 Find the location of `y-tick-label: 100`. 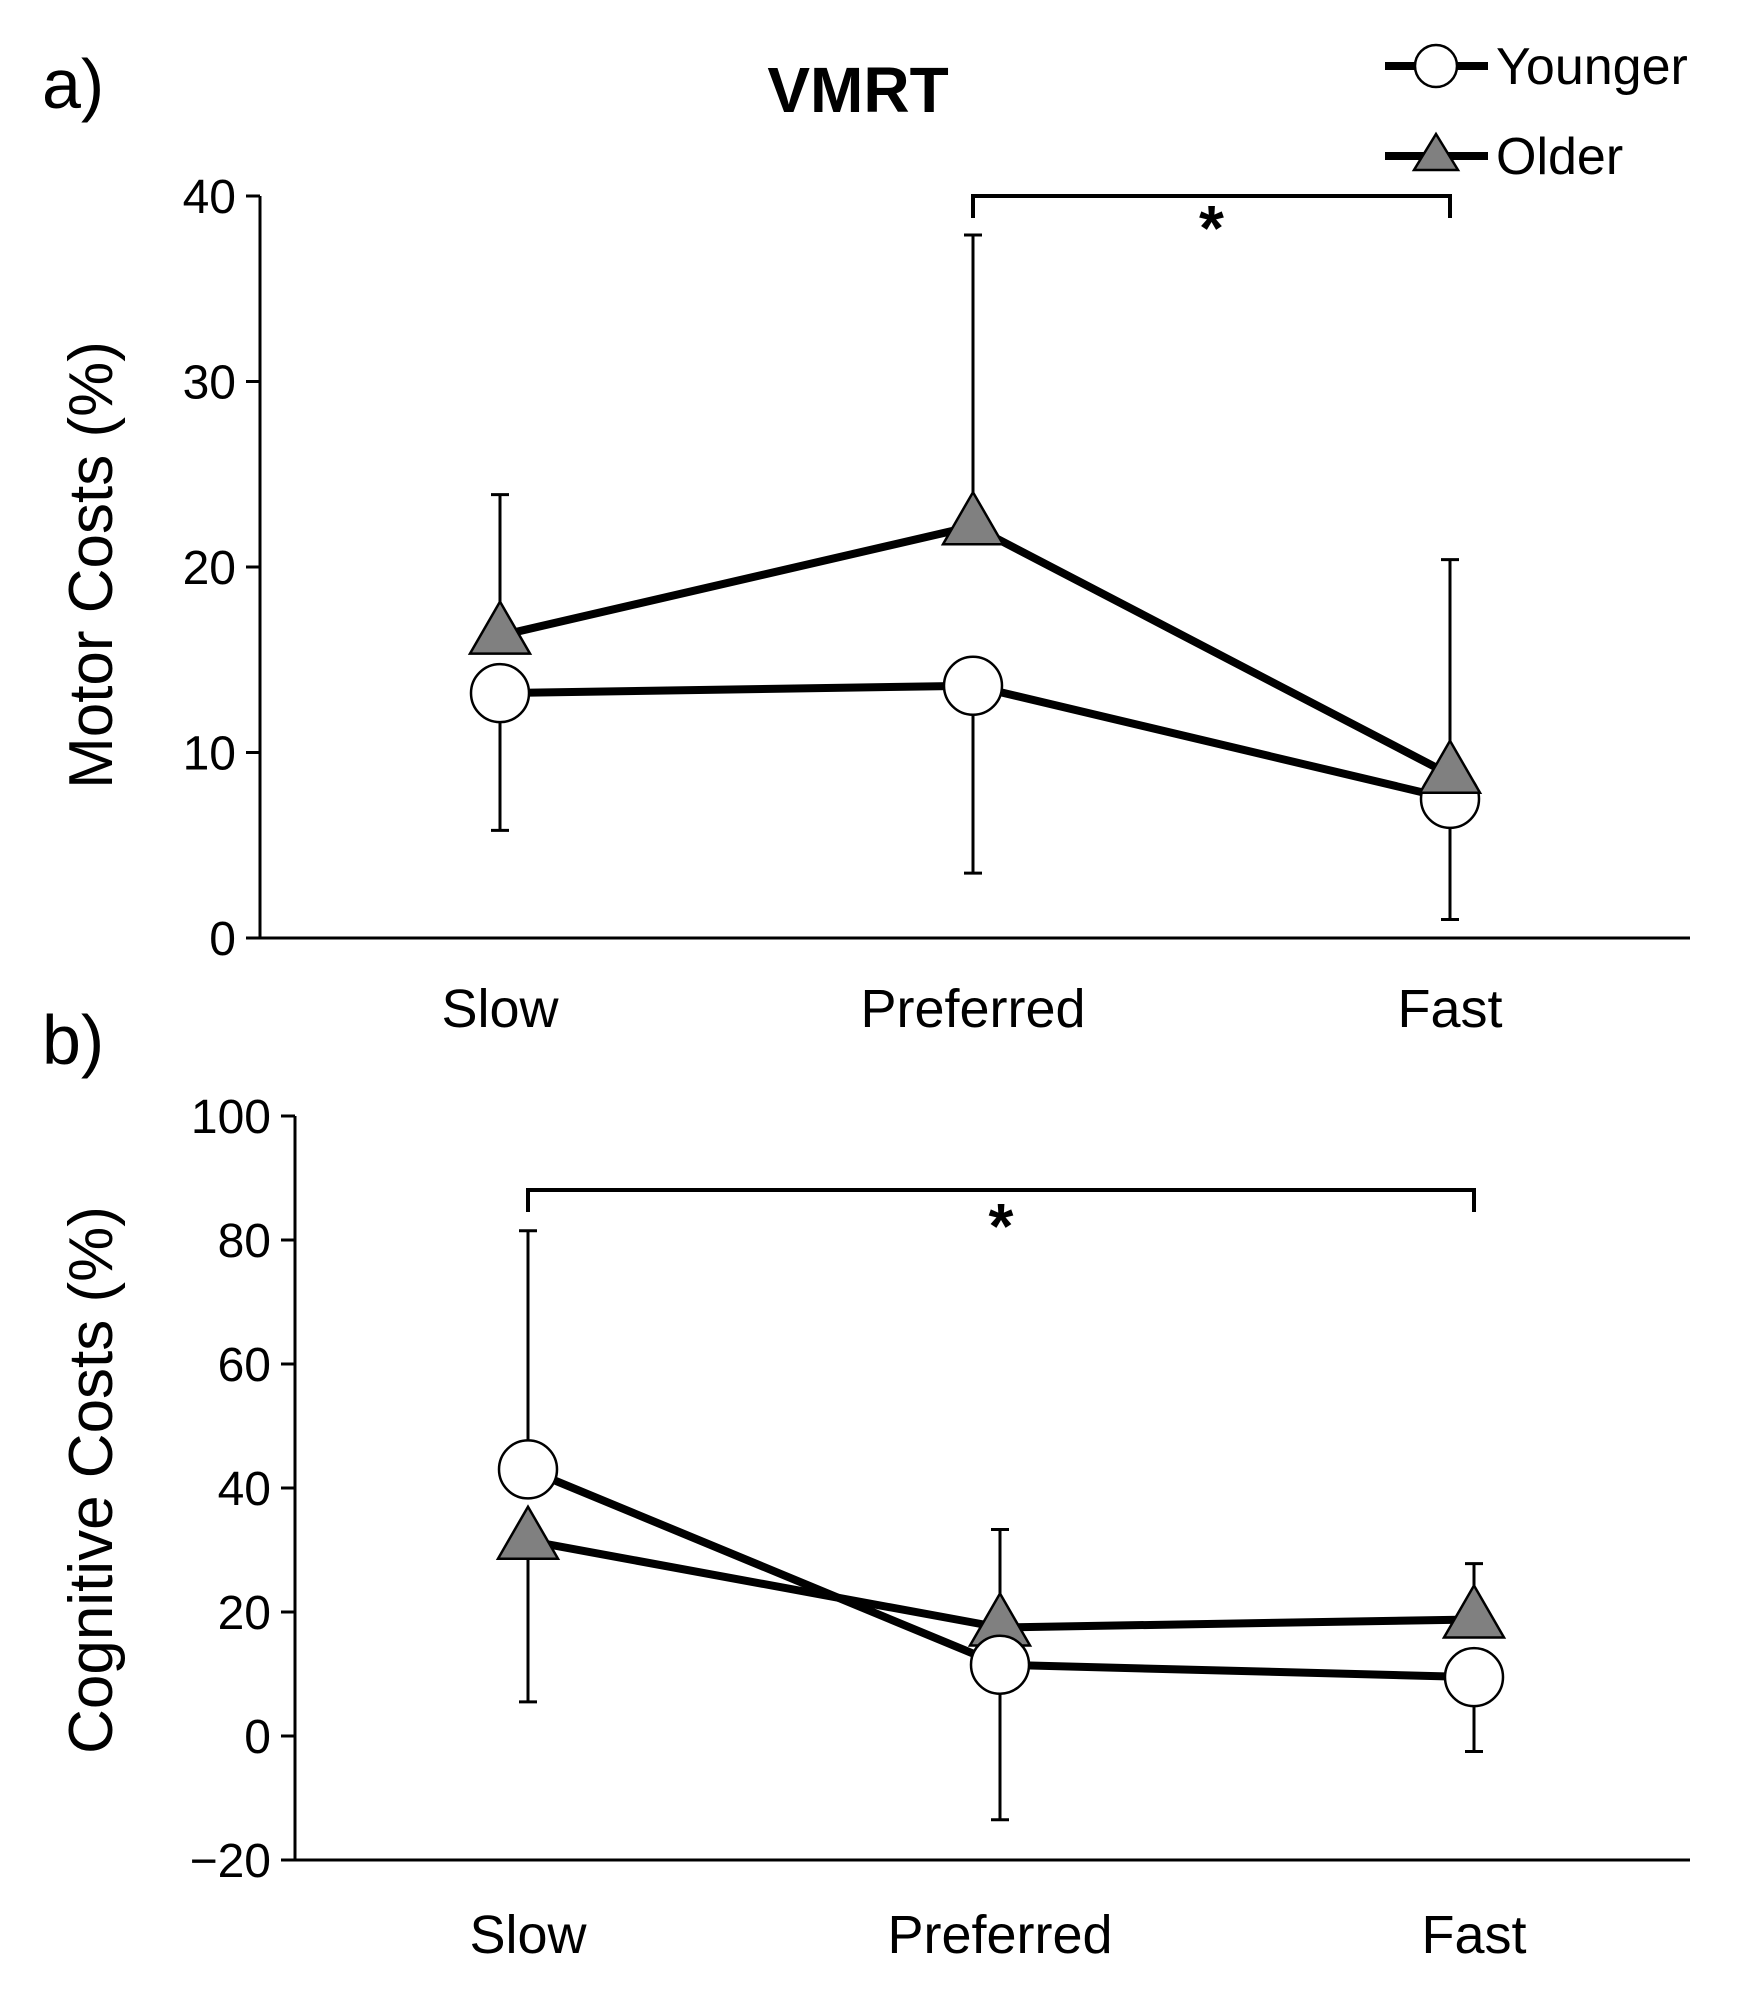

y-tick-label: 100 is located at coordinates (231, 1117).